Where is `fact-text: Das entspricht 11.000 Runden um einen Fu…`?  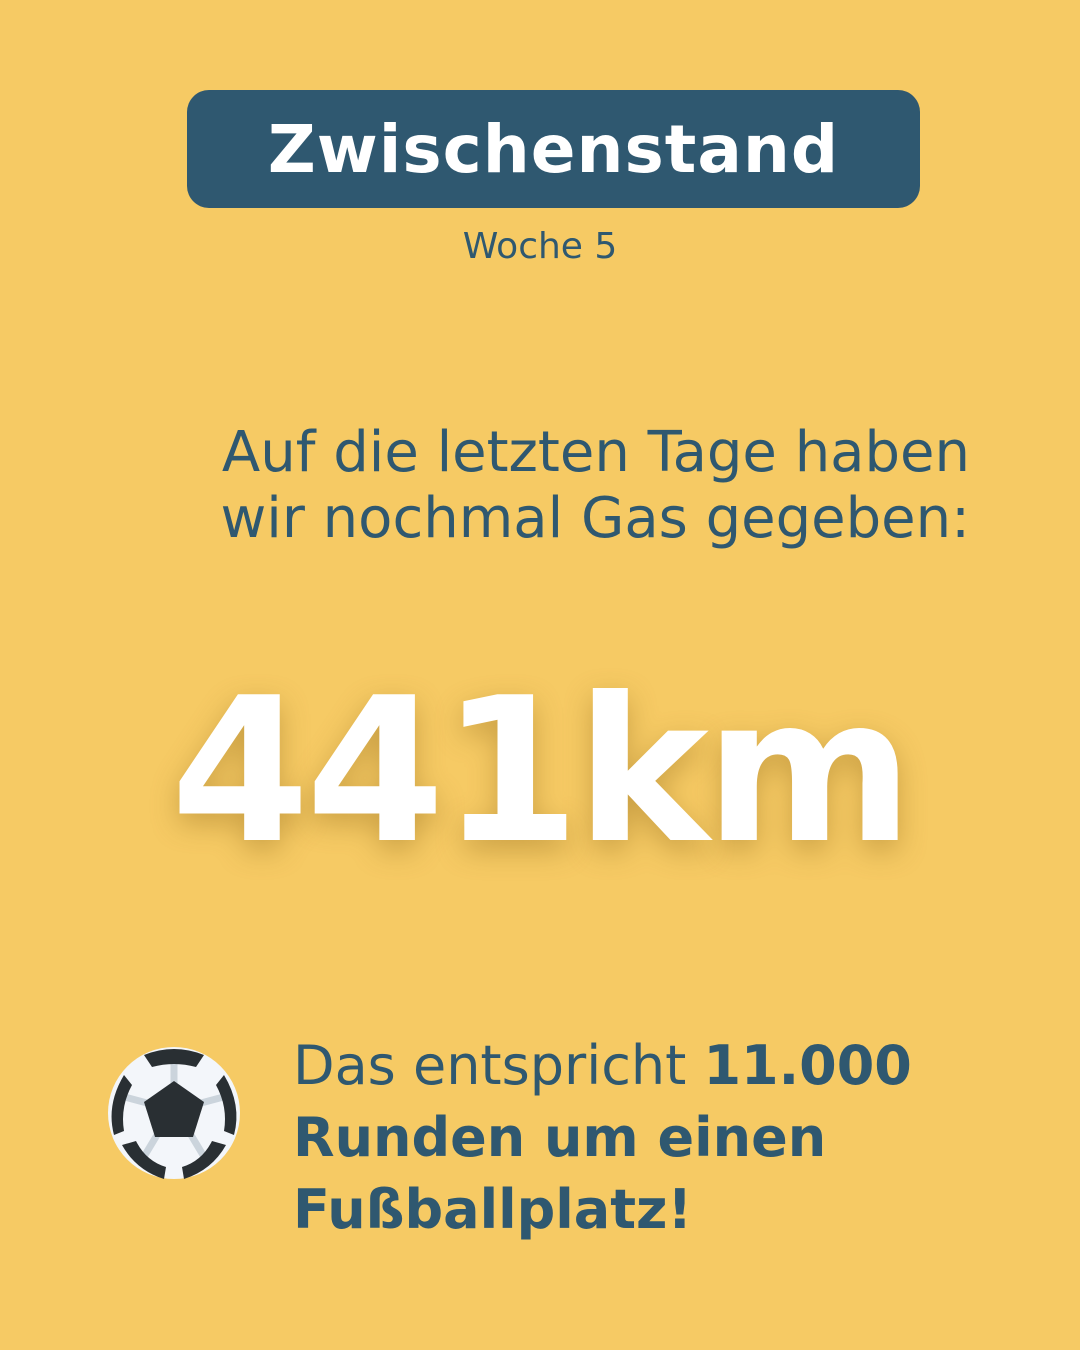 fact-text: Das entspricht 11.000 Runden um einen Fu… is located at coordinates (653, 1138).